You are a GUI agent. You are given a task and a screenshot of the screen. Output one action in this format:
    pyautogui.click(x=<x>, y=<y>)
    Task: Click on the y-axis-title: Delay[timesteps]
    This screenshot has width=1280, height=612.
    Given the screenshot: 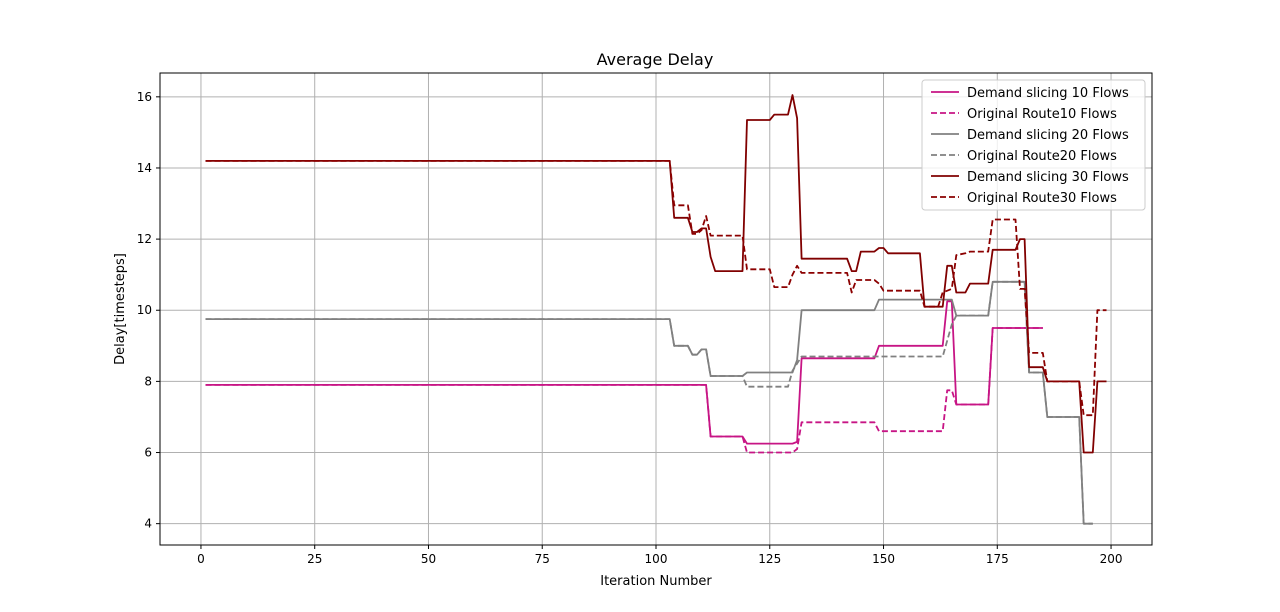 What is the action you would take?
    pyautogui.click(x=120, y=309)
    